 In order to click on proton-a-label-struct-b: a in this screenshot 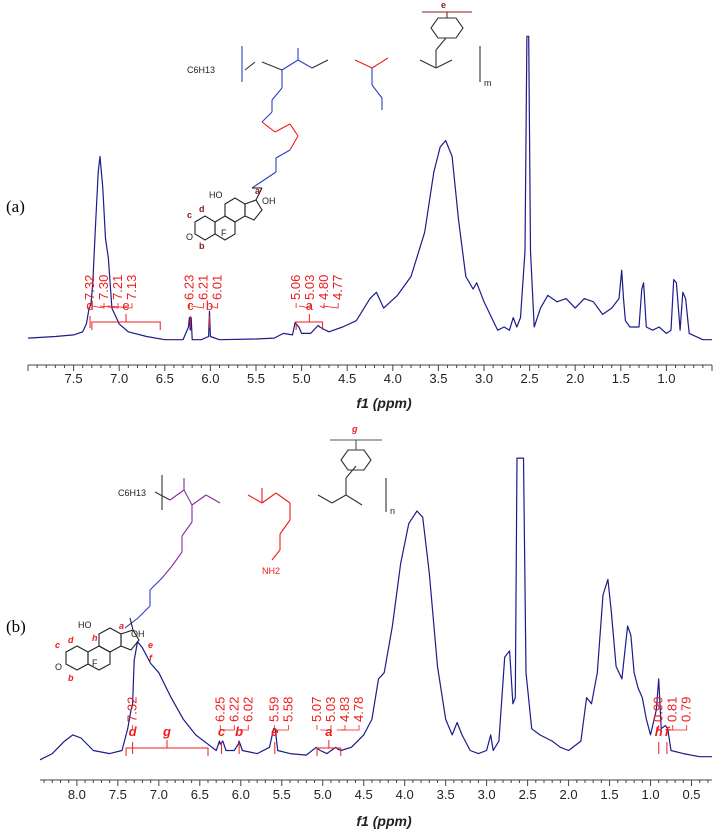, I will do `click(121, 626)`.